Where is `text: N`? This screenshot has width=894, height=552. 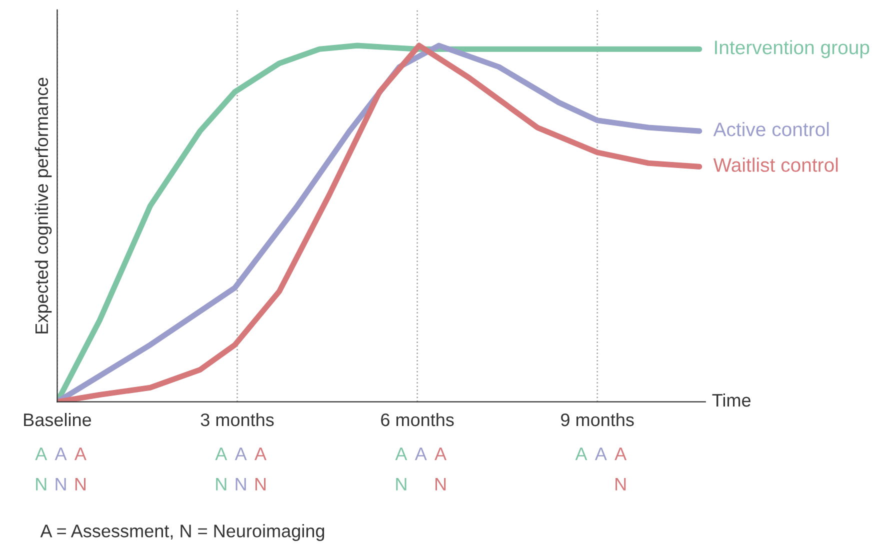
text: N is located at coordinates (621, 484).